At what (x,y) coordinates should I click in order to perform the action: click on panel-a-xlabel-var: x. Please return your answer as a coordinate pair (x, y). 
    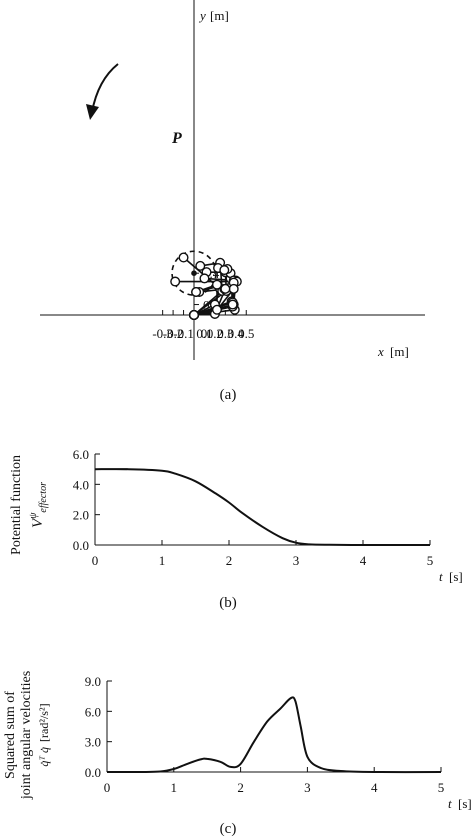
    Looking at the image, I should click on (380, 351).